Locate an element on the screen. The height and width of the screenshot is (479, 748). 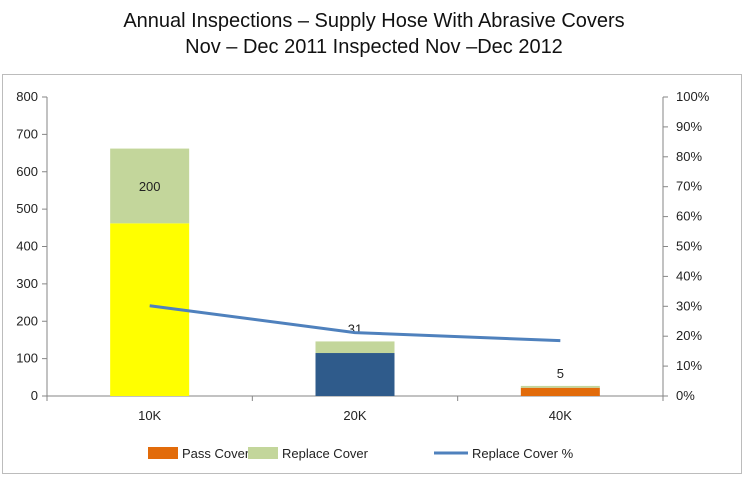
legend-label: Replace Cover is located at coordinates (325, 453).